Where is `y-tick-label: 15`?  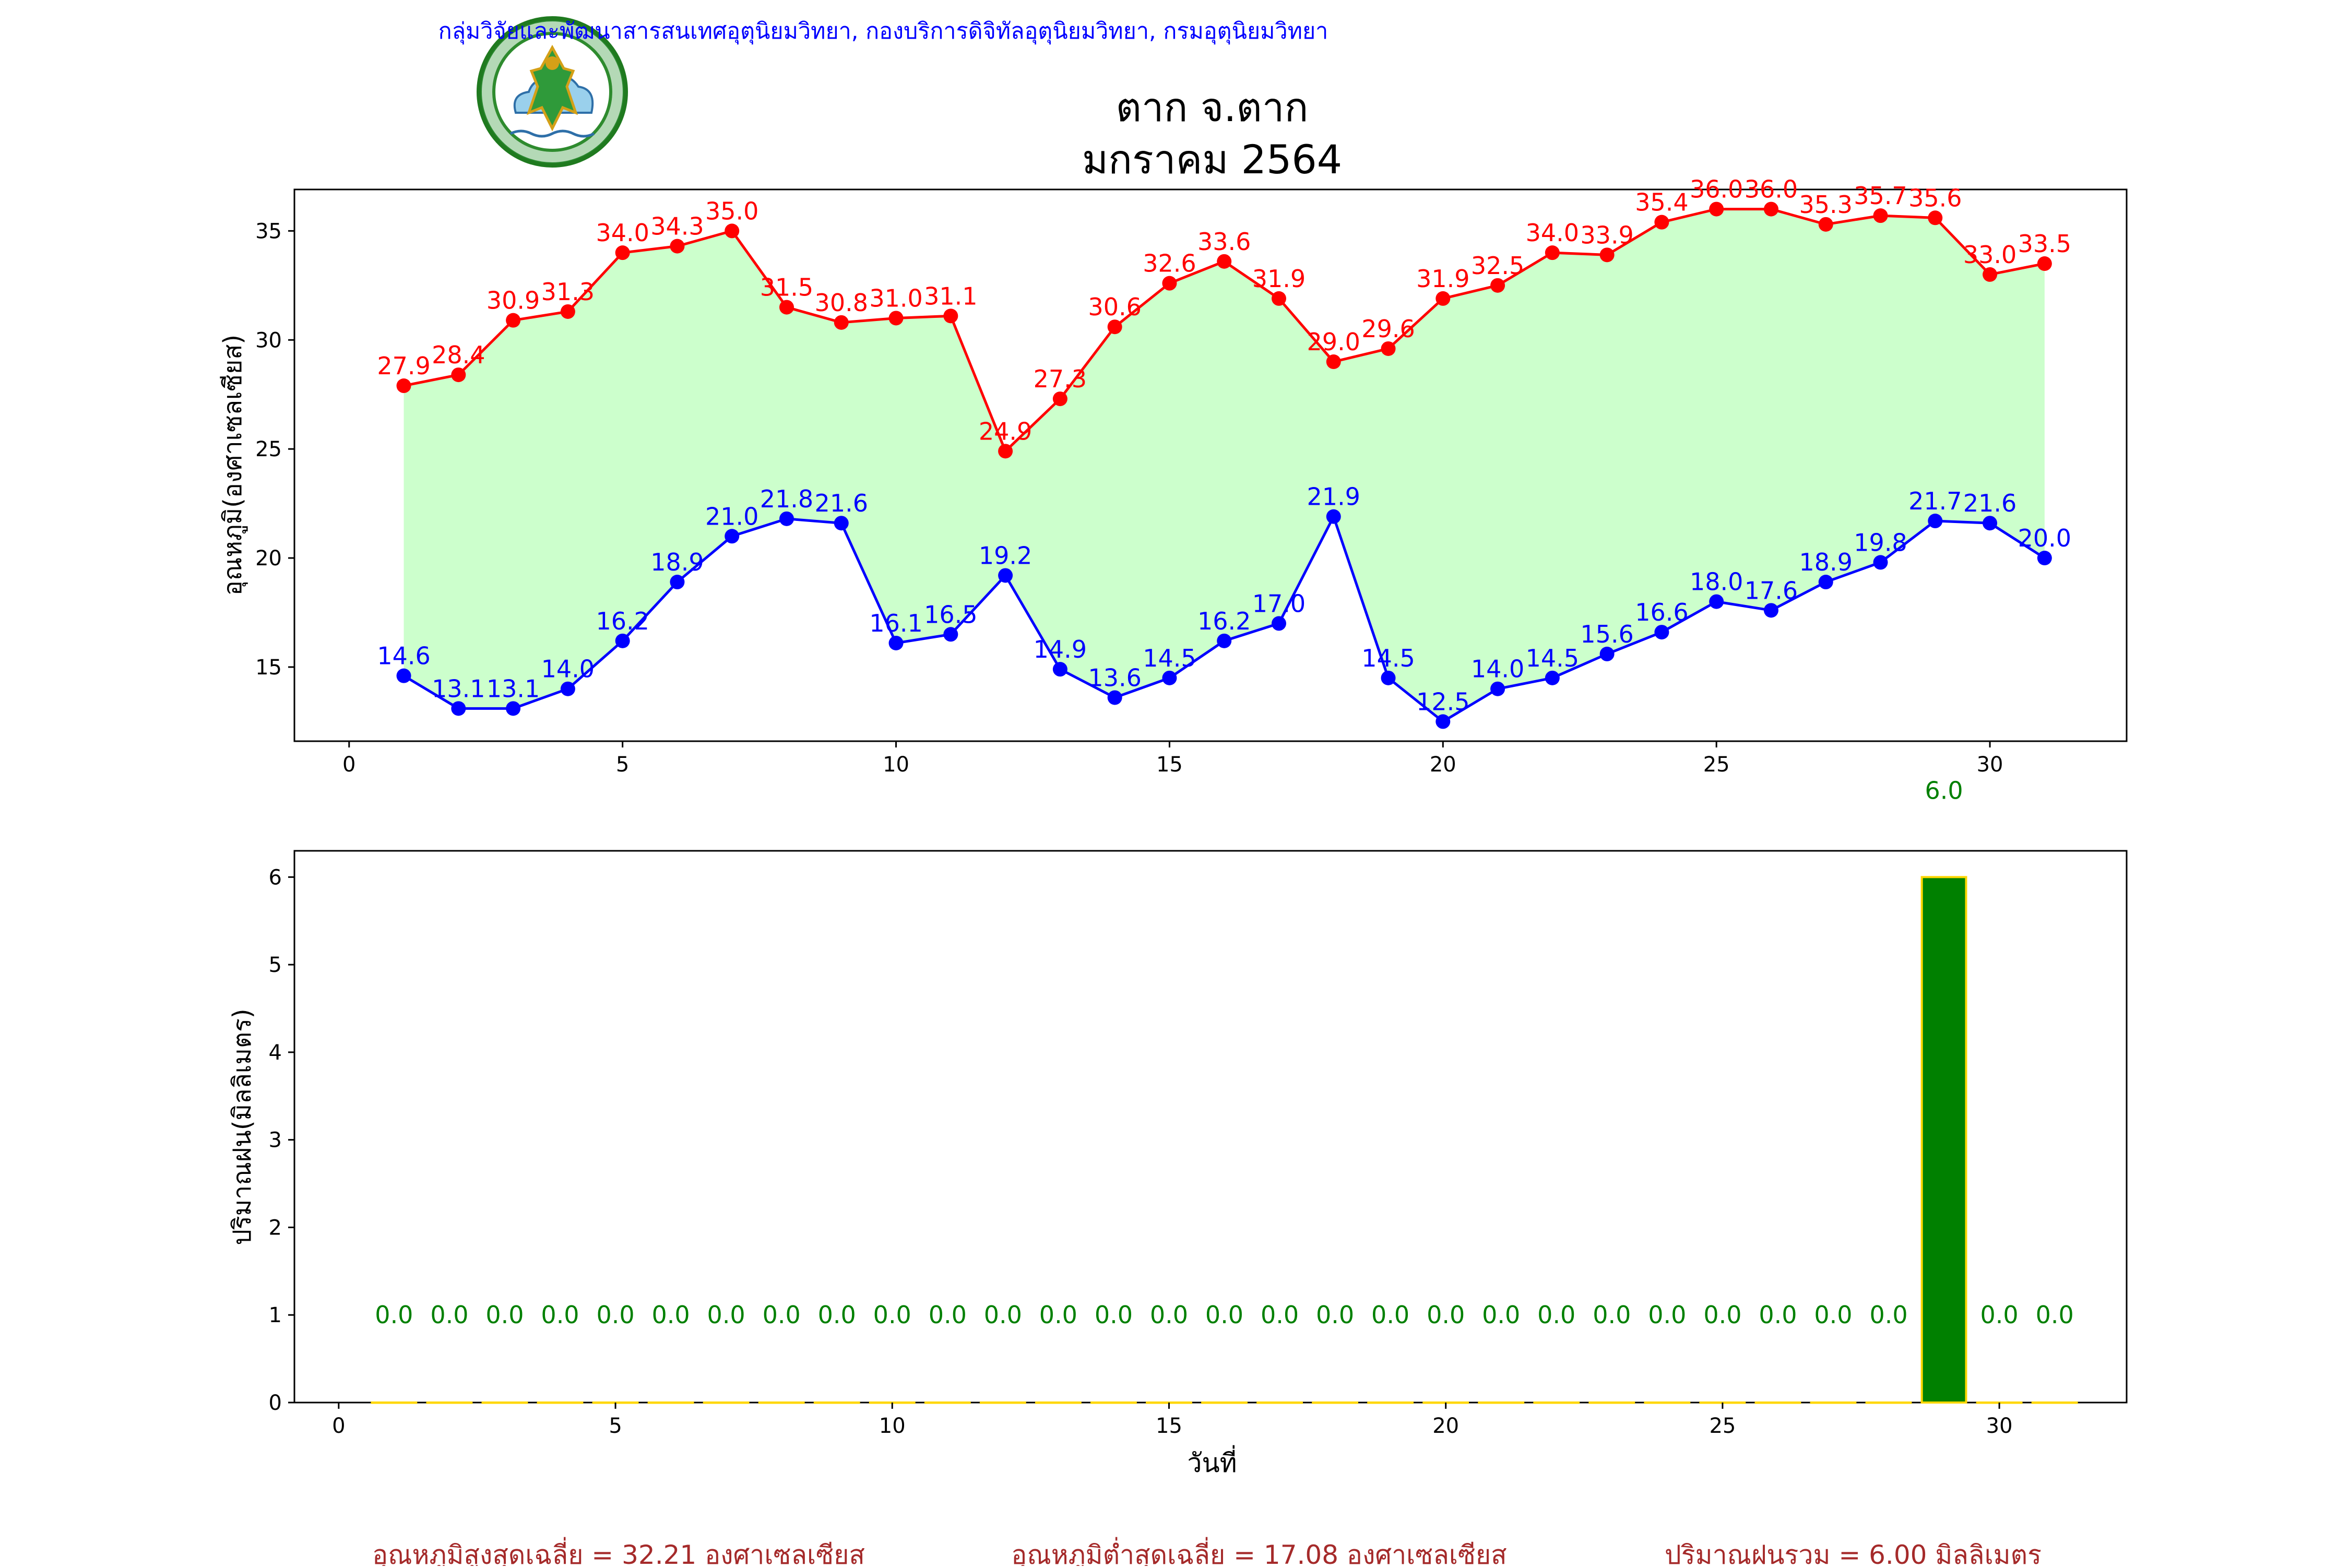
y-tick-label: 15 is located at coordinates (268, 668).